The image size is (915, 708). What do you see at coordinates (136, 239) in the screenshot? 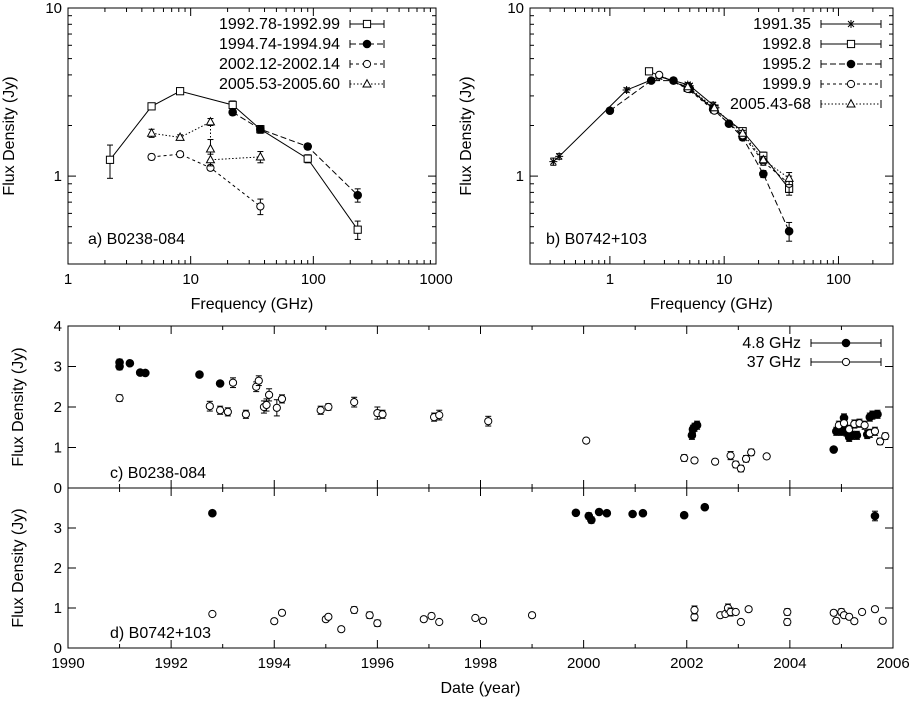
I see `panel-label: a) B0238-084` at bounding box center [136, 239].